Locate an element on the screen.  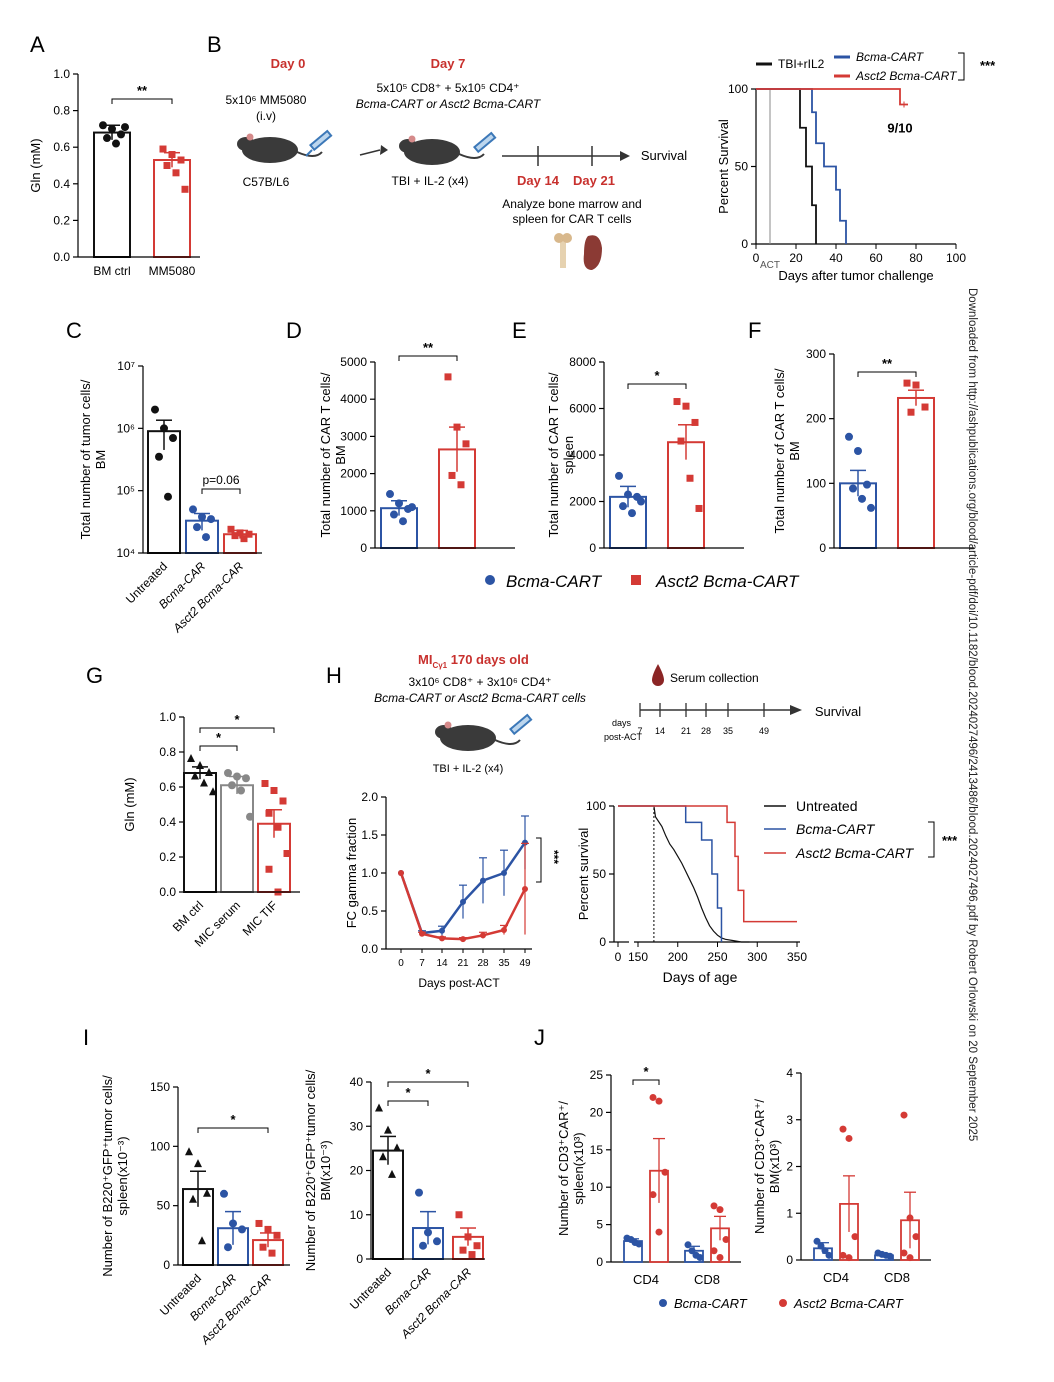
spleen-icon is located at coordinates (592, 252).